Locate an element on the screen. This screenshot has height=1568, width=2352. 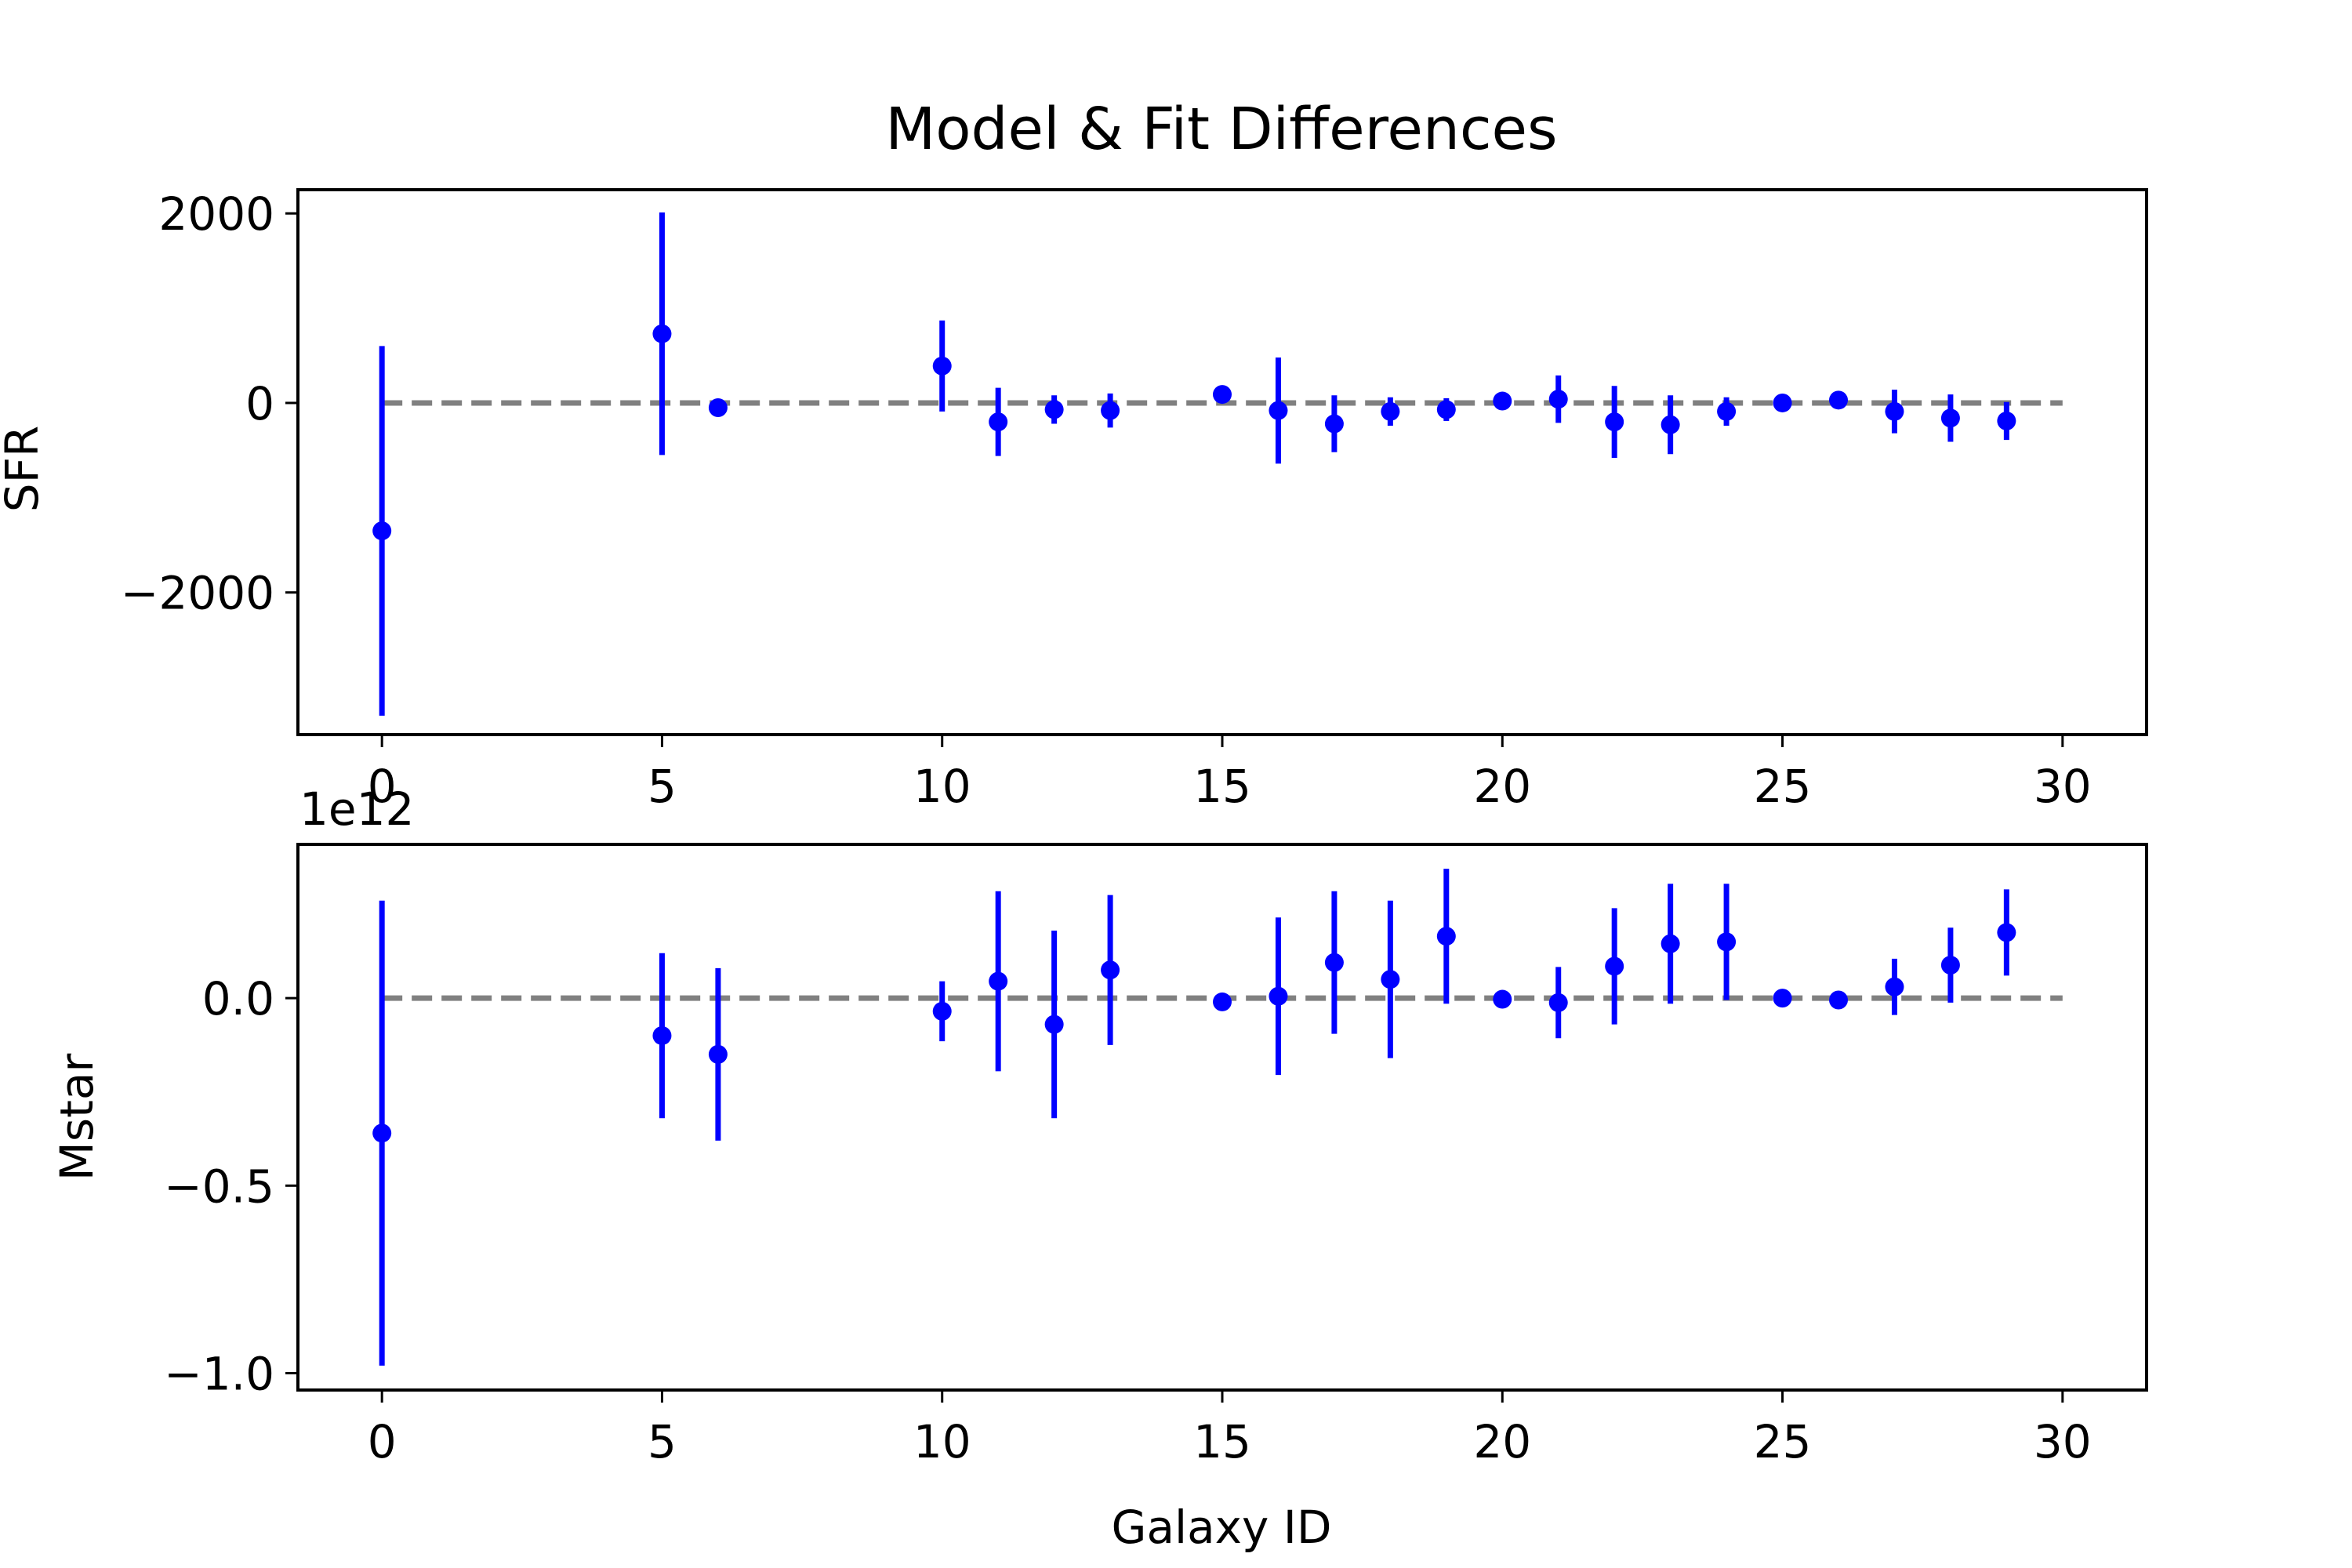
sfr-x-tick-label: 5 is located at coordinates (662, 786).